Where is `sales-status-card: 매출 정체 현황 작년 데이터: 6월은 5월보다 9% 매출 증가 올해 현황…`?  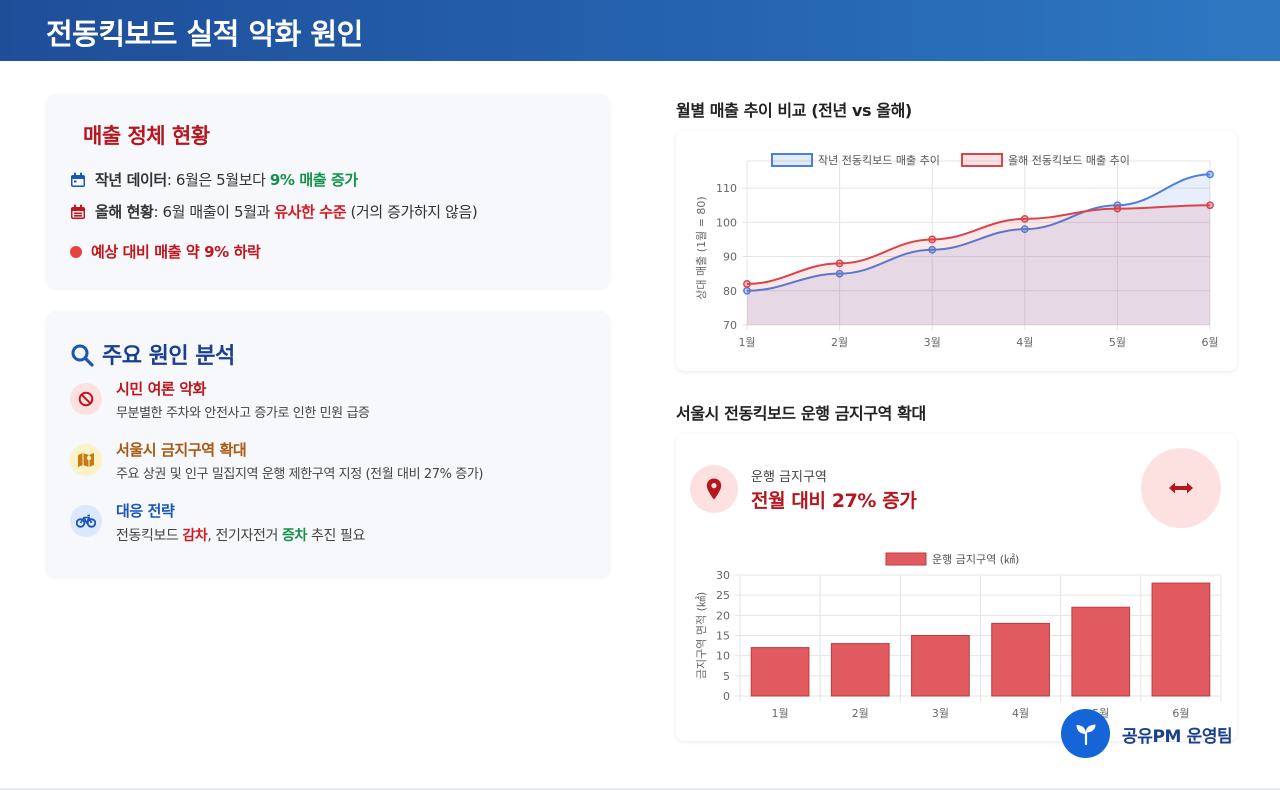
sales-status-card: 매출 정체 현황 작년 데이터: 6월은 5월보다 9% 매출 증가 올해 현황… is located at coordinates (328, 191).